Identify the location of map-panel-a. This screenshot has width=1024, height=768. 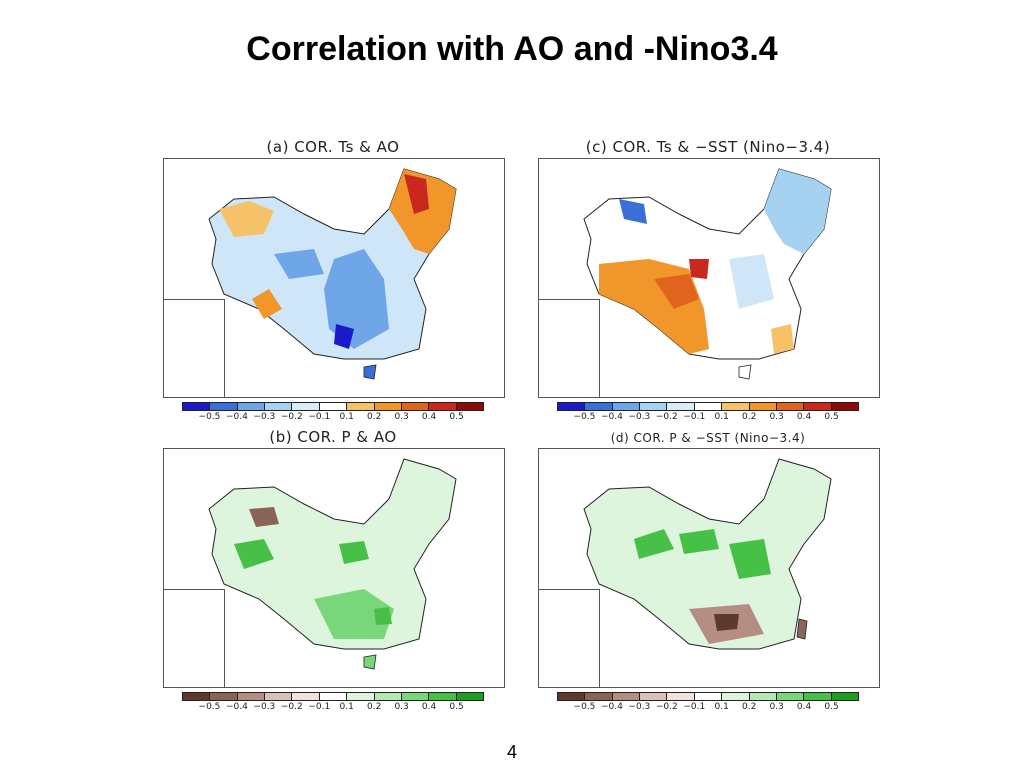
(334, 278).